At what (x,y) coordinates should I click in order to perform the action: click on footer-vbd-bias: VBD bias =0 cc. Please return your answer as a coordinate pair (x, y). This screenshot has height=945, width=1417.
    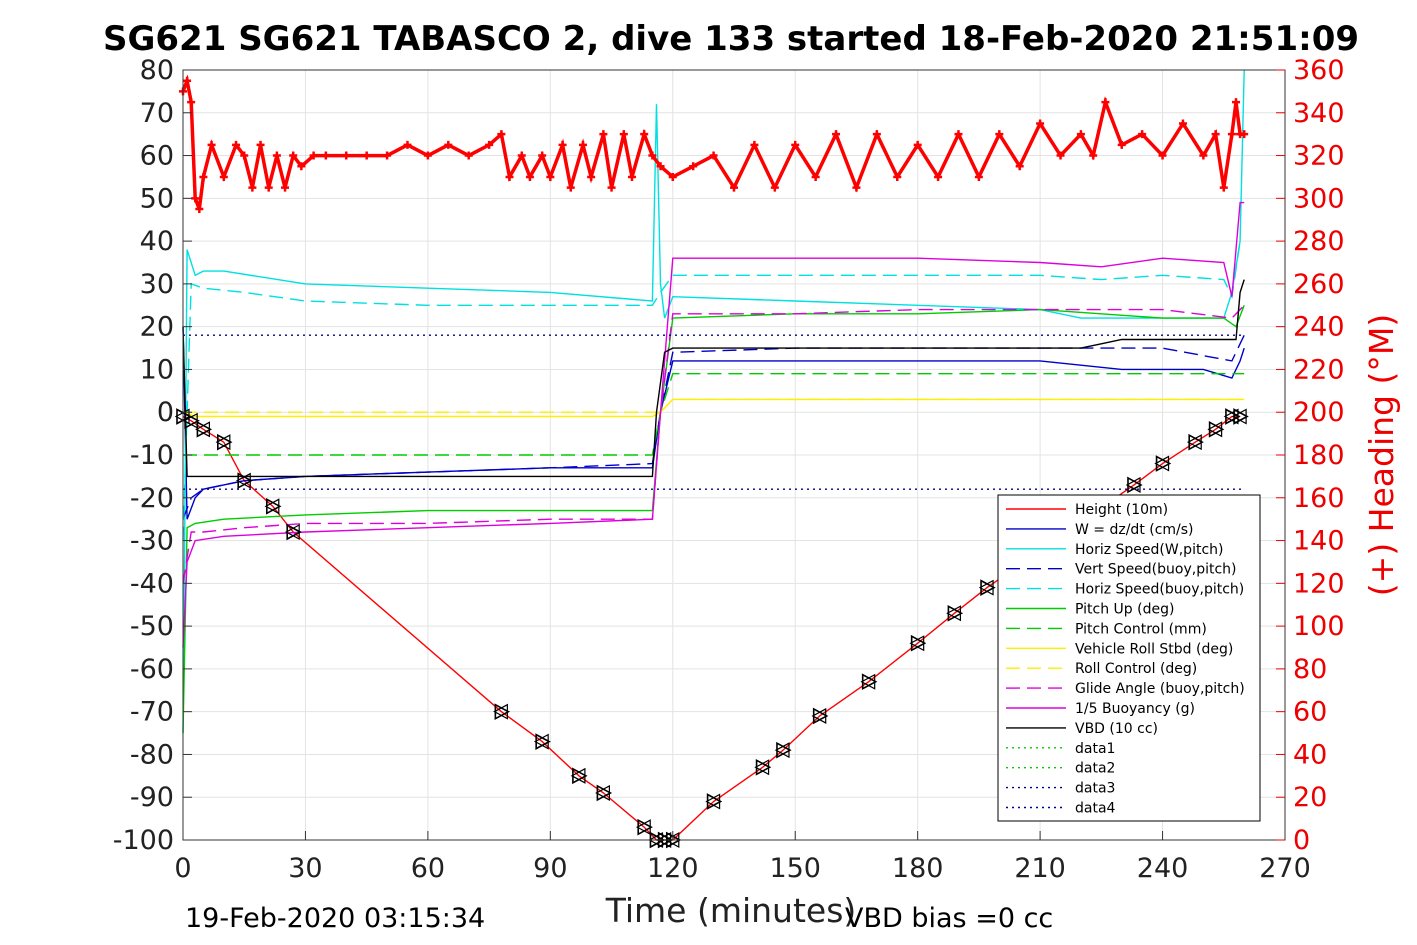
    Looking at the image, I should click on (949, 918).